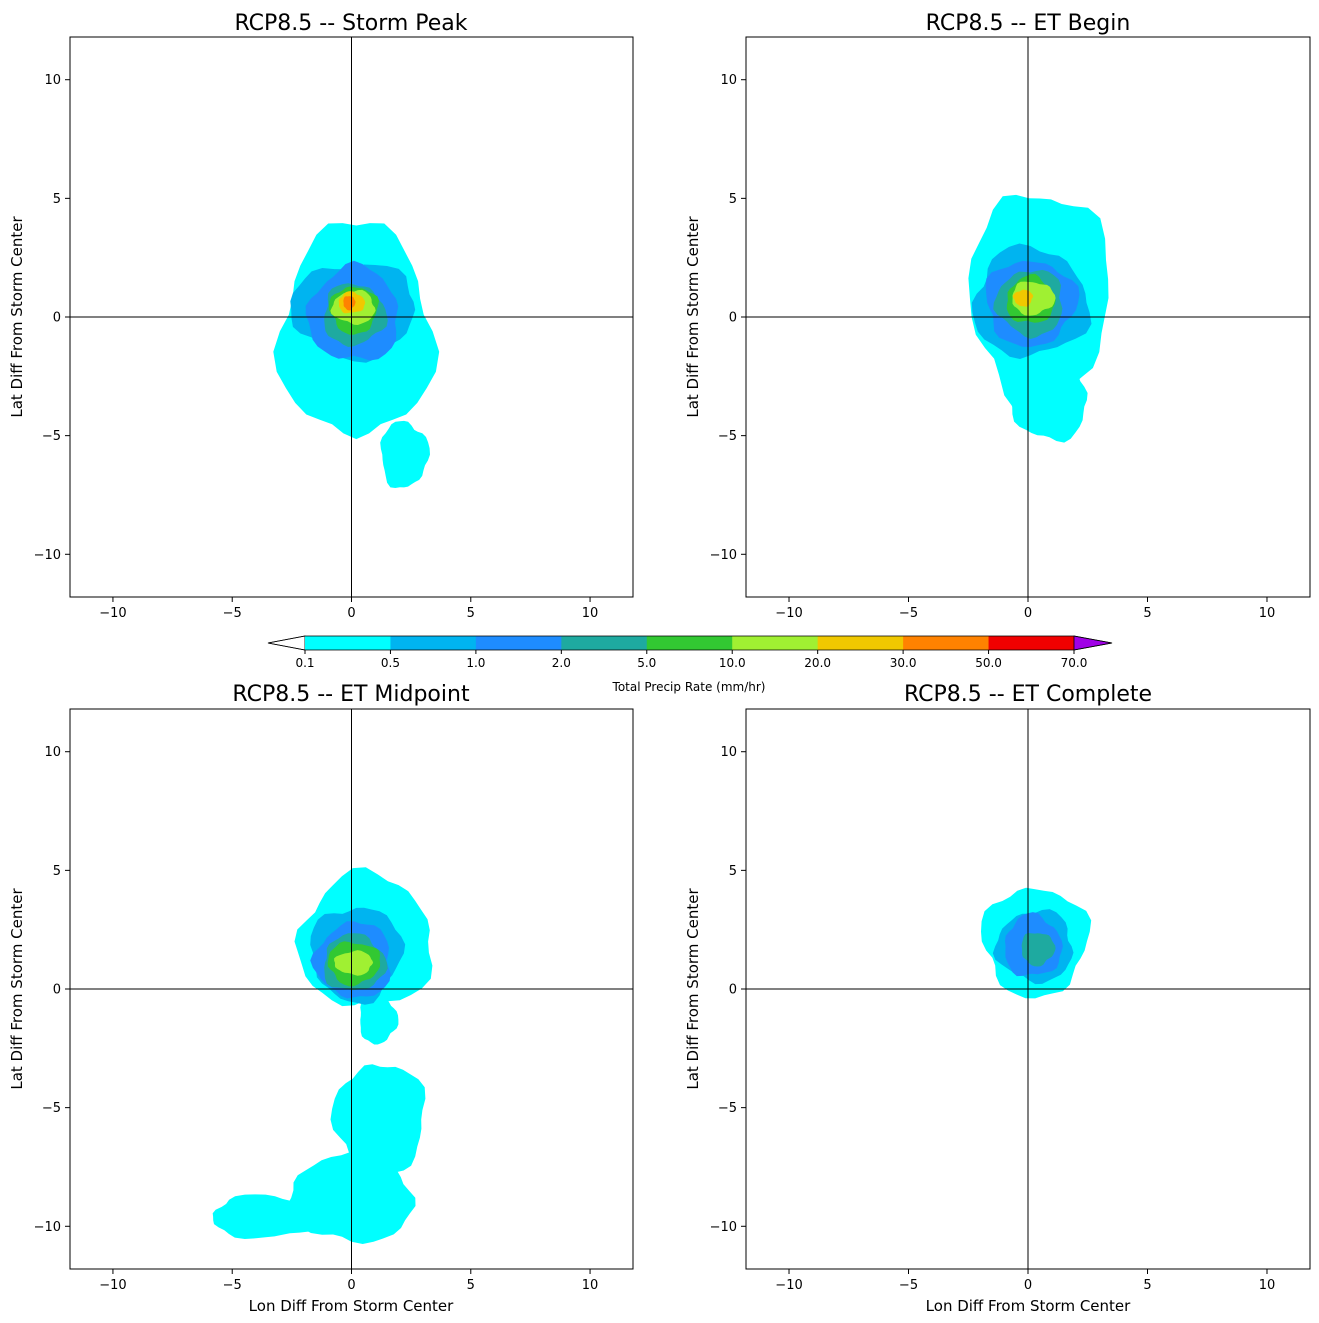 This screenshot has width=1319, height=1323. Describe the element at coordinates (1028, 694) in the screenshot. I see `panel-title: RCP8.5 -- ET Complete` at that location.